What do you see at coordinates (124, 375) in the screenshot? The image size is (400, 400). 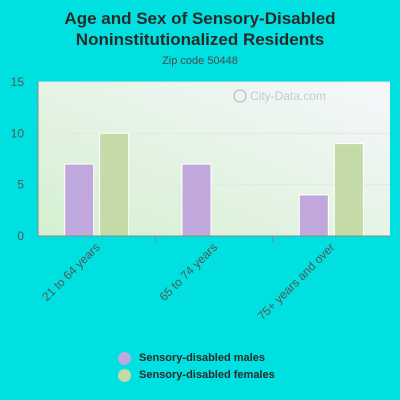 I see `legend-swatch-females` at bounding box center [124, 375].